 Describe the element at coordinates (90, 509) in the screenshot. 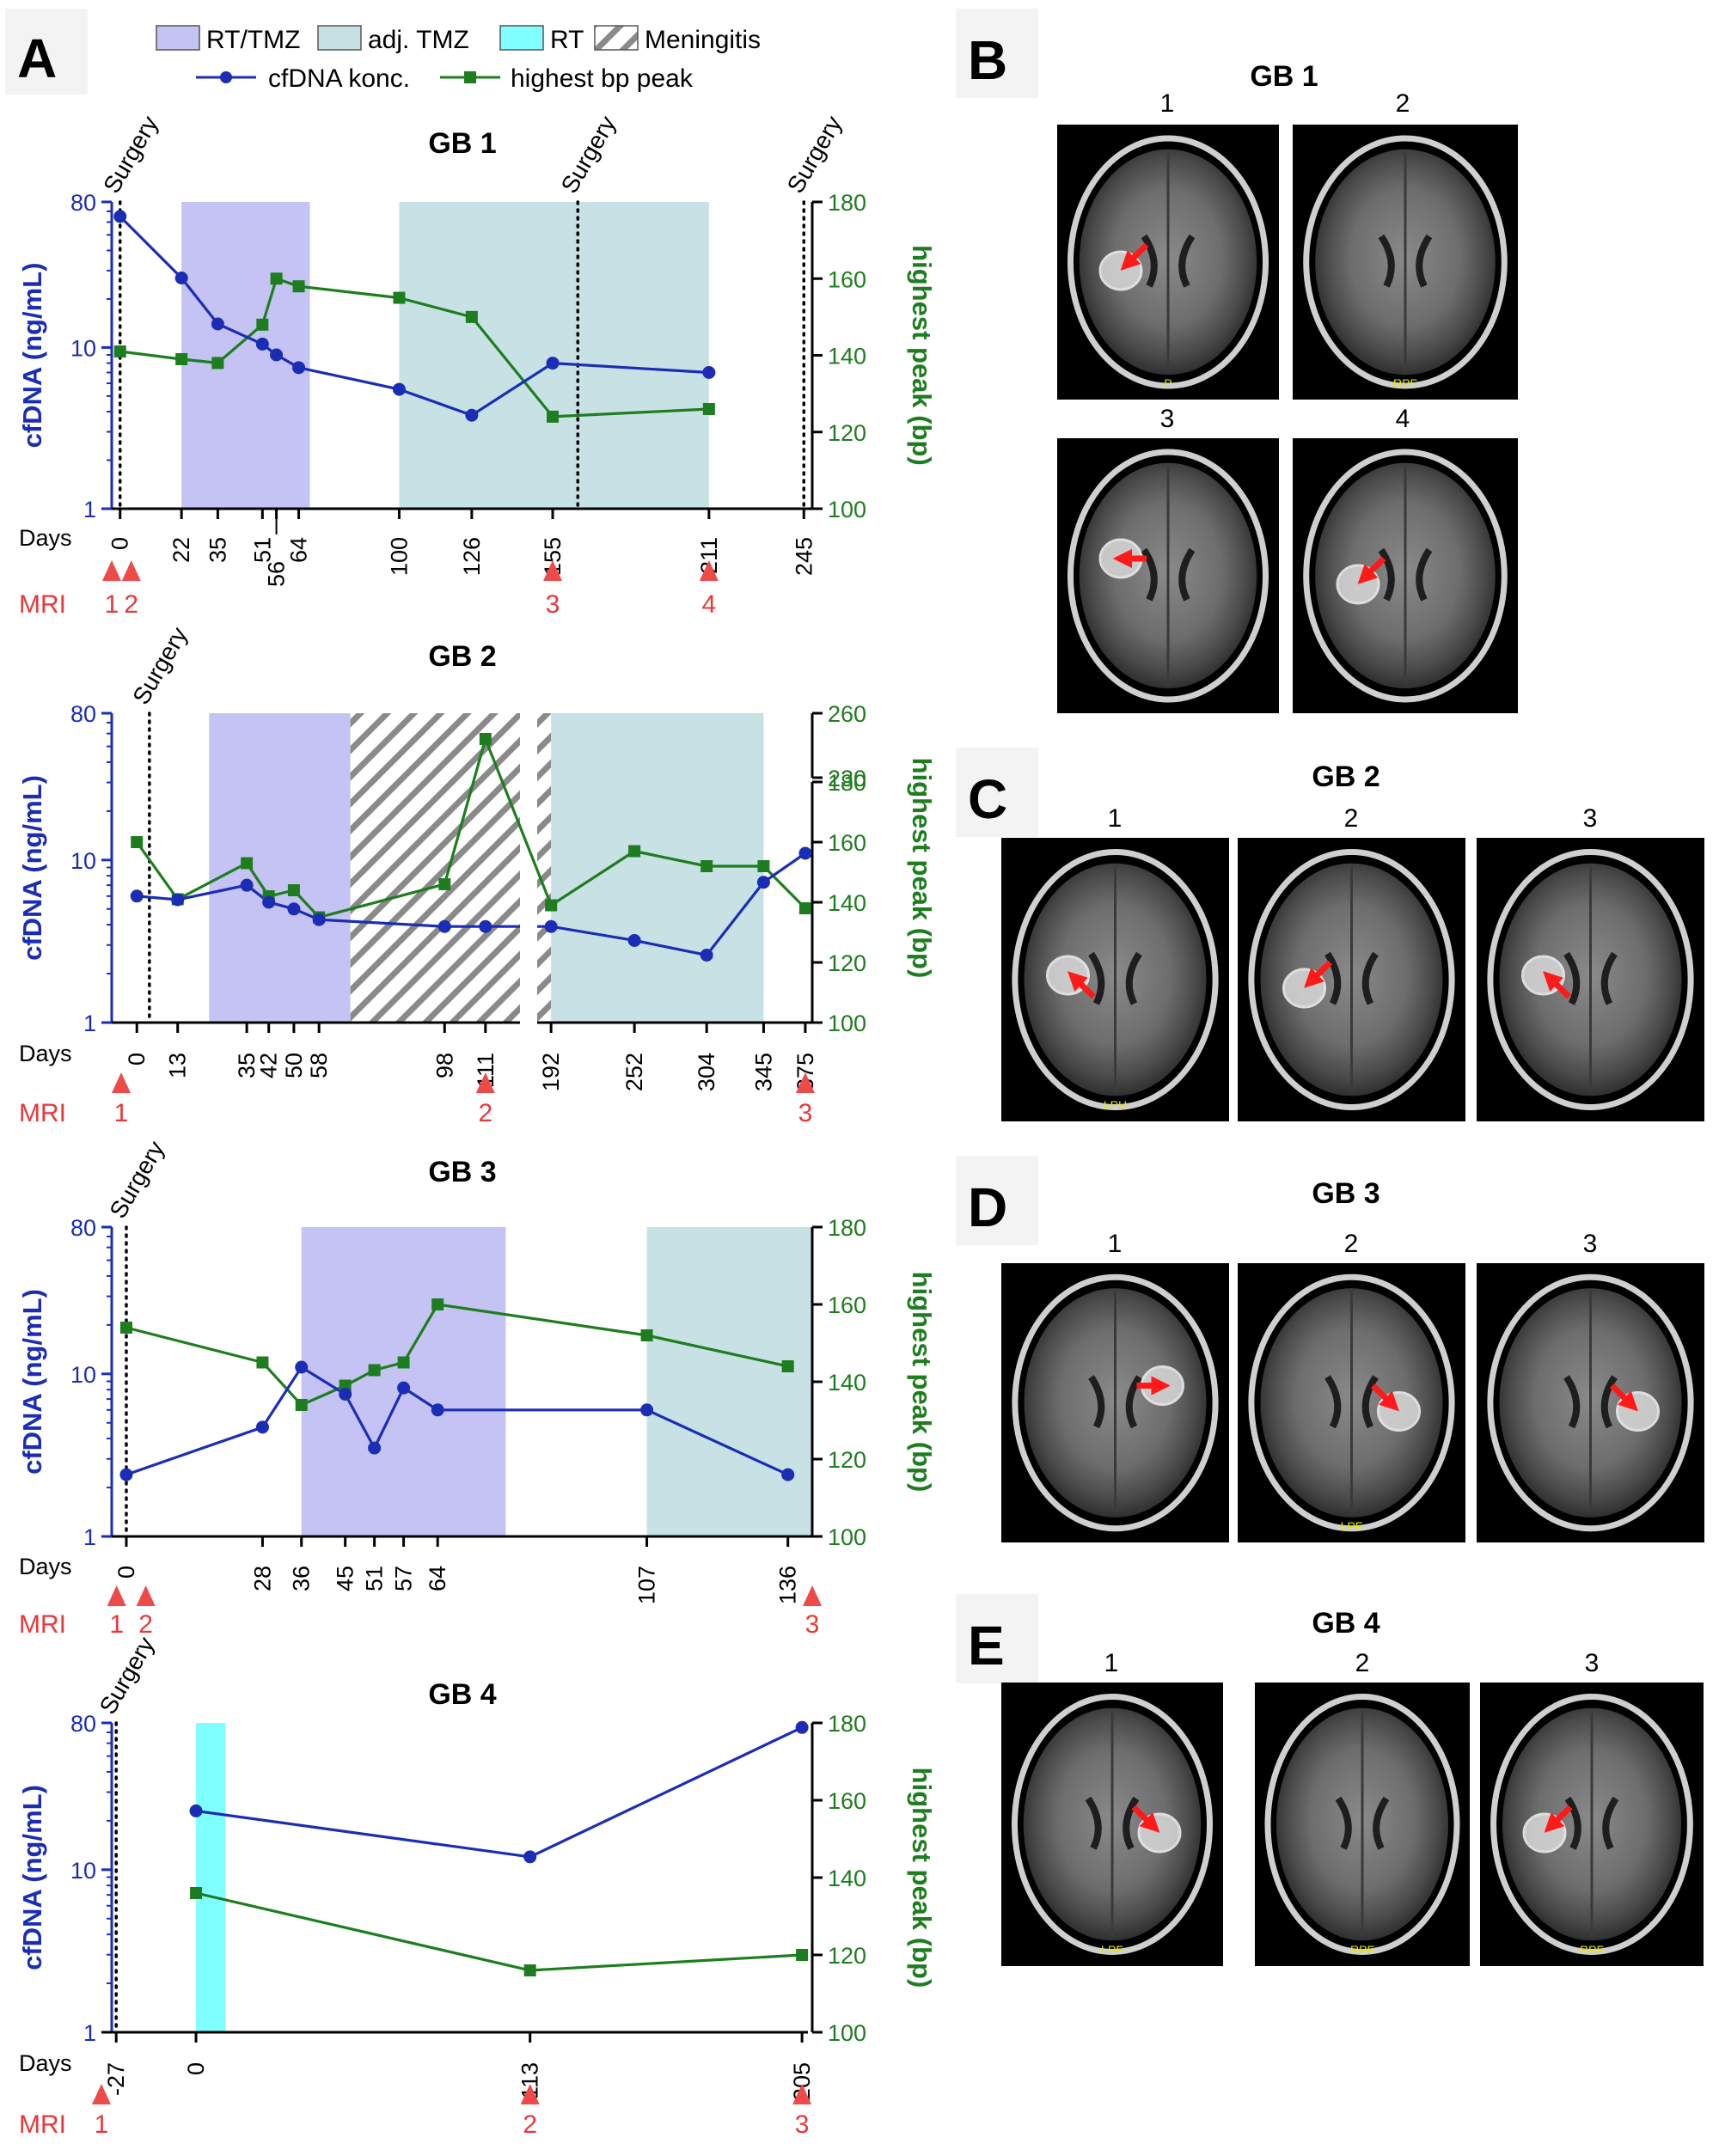

I see `left-tick-label: 1` at that location.